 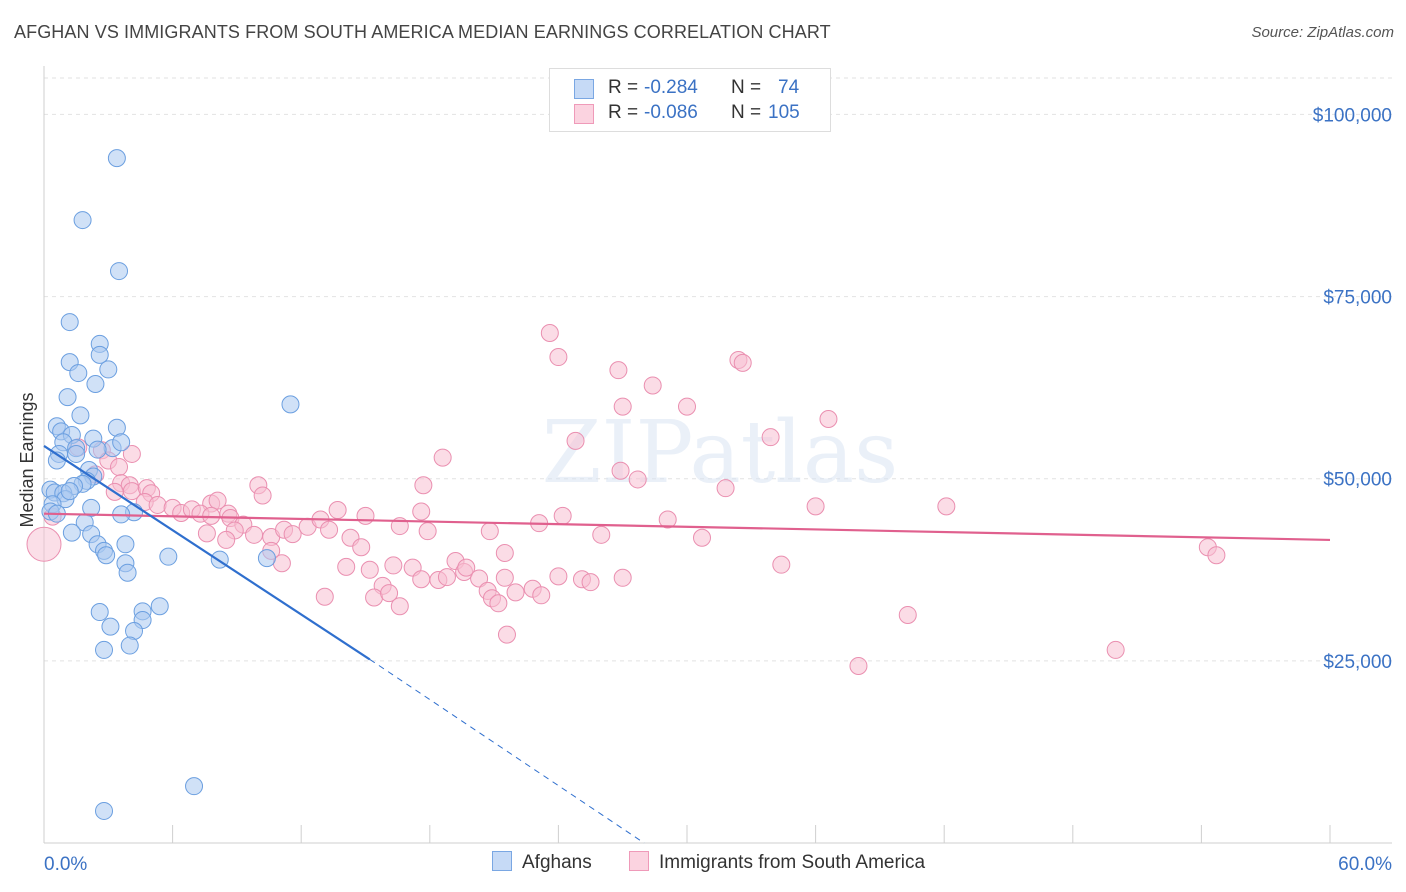 What do you see at coordinates (65, 864) in the screenshot?
I see `x-tick-label-min: 0.0%` at bounding box center [65, 864].